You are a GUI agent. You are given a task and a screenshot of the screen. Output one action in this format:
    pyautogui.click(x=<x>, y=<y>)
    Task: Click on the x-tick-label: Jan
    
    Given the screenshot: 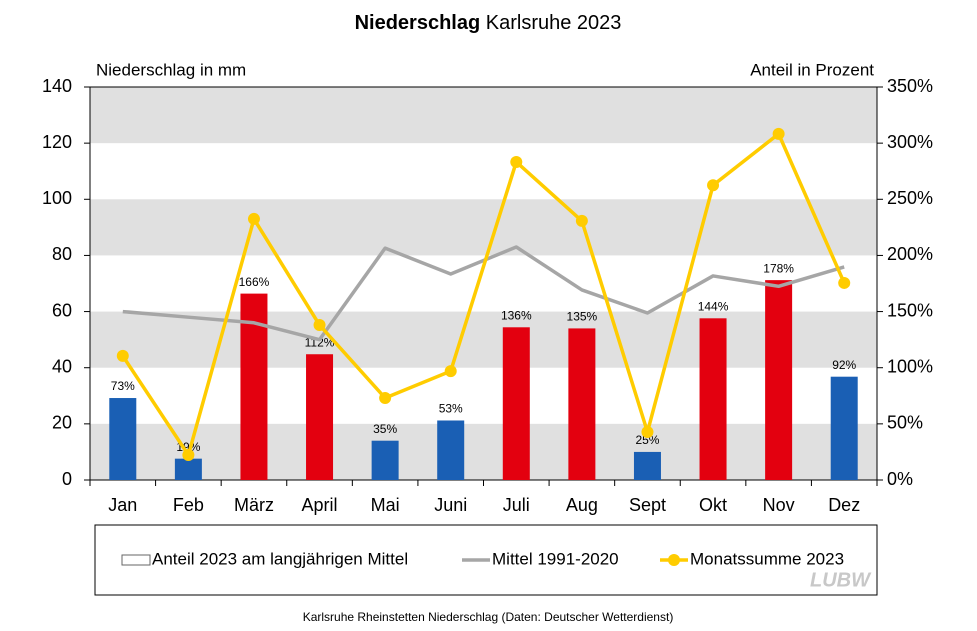 What is the action you would take?
    pyautogui.click(x=122, y=505)
    